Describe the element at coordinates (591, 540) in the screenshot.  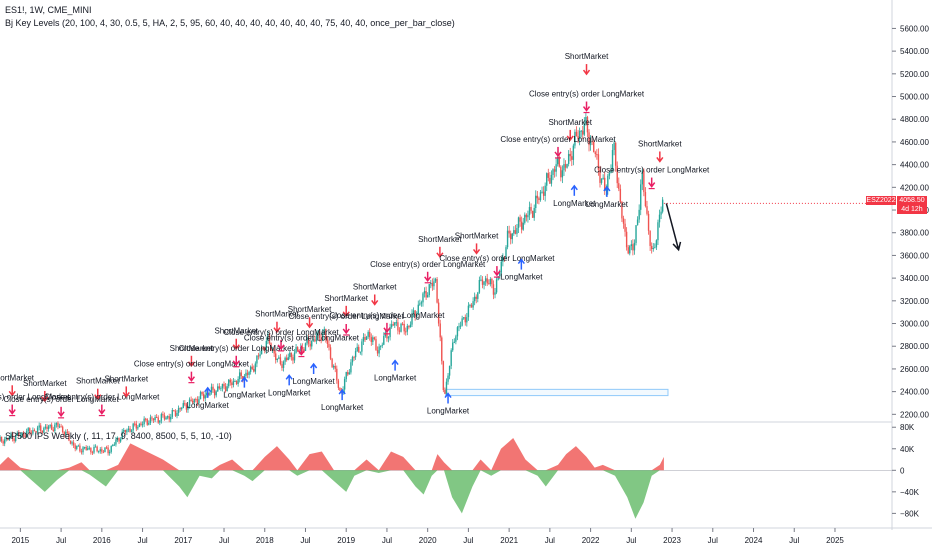
I see `time-tick-label: 2022` at that location.